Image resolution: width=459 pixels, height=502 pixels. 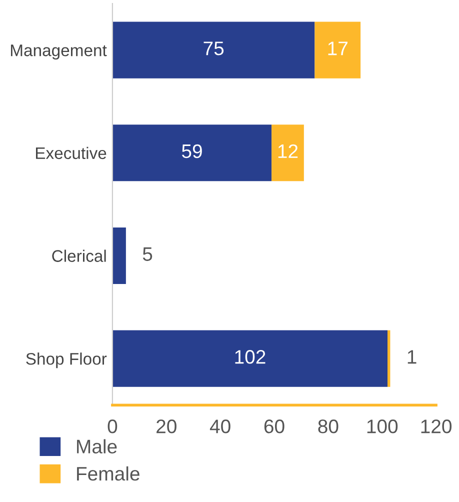 What do you see at coordinates (66, 360) in the screenshot?
I see `y-tick-label: Shop Floor` at bounding box center [66, 360].